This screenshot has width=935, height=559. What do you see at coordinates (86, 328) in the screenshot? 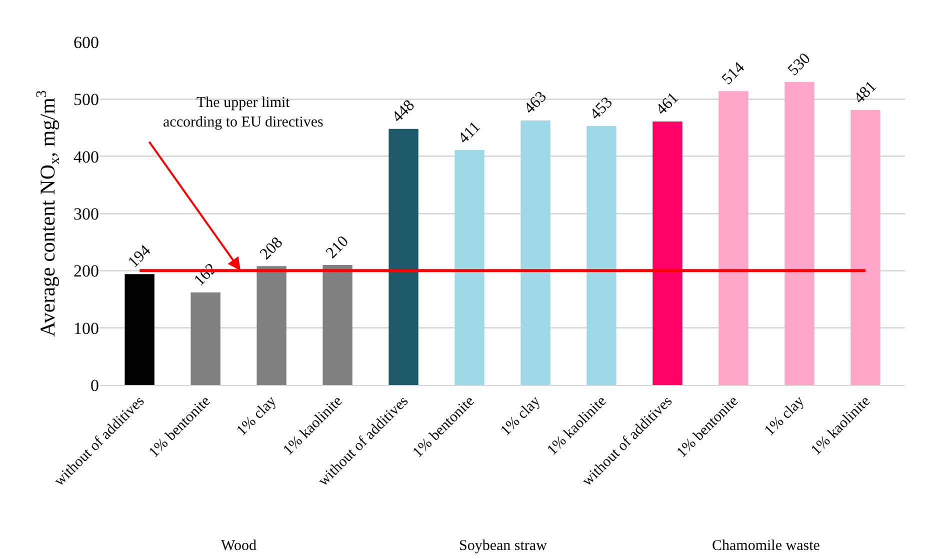
I see `y-tick-label: 100` at bounding box center [86, 328].